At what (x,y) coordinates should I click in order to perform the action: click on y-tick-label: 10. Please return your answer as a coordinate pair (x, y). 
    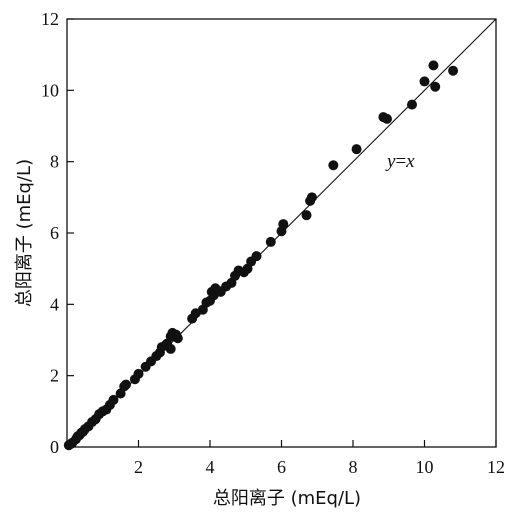
    Looking at the image, I should click on (50, 90).